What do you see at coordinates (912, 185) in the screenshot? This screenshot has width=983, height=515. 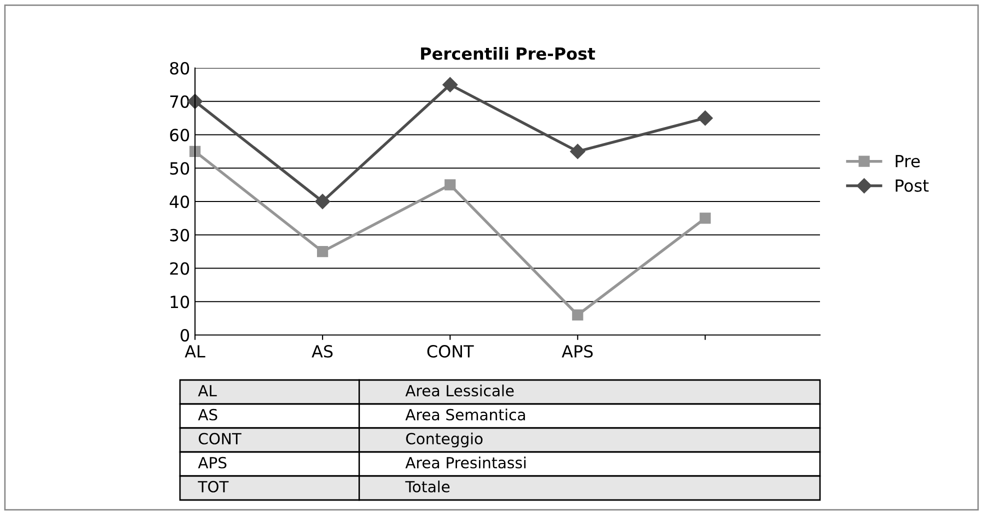 I see `legend-label: Post` at bounding box center [912, 185].